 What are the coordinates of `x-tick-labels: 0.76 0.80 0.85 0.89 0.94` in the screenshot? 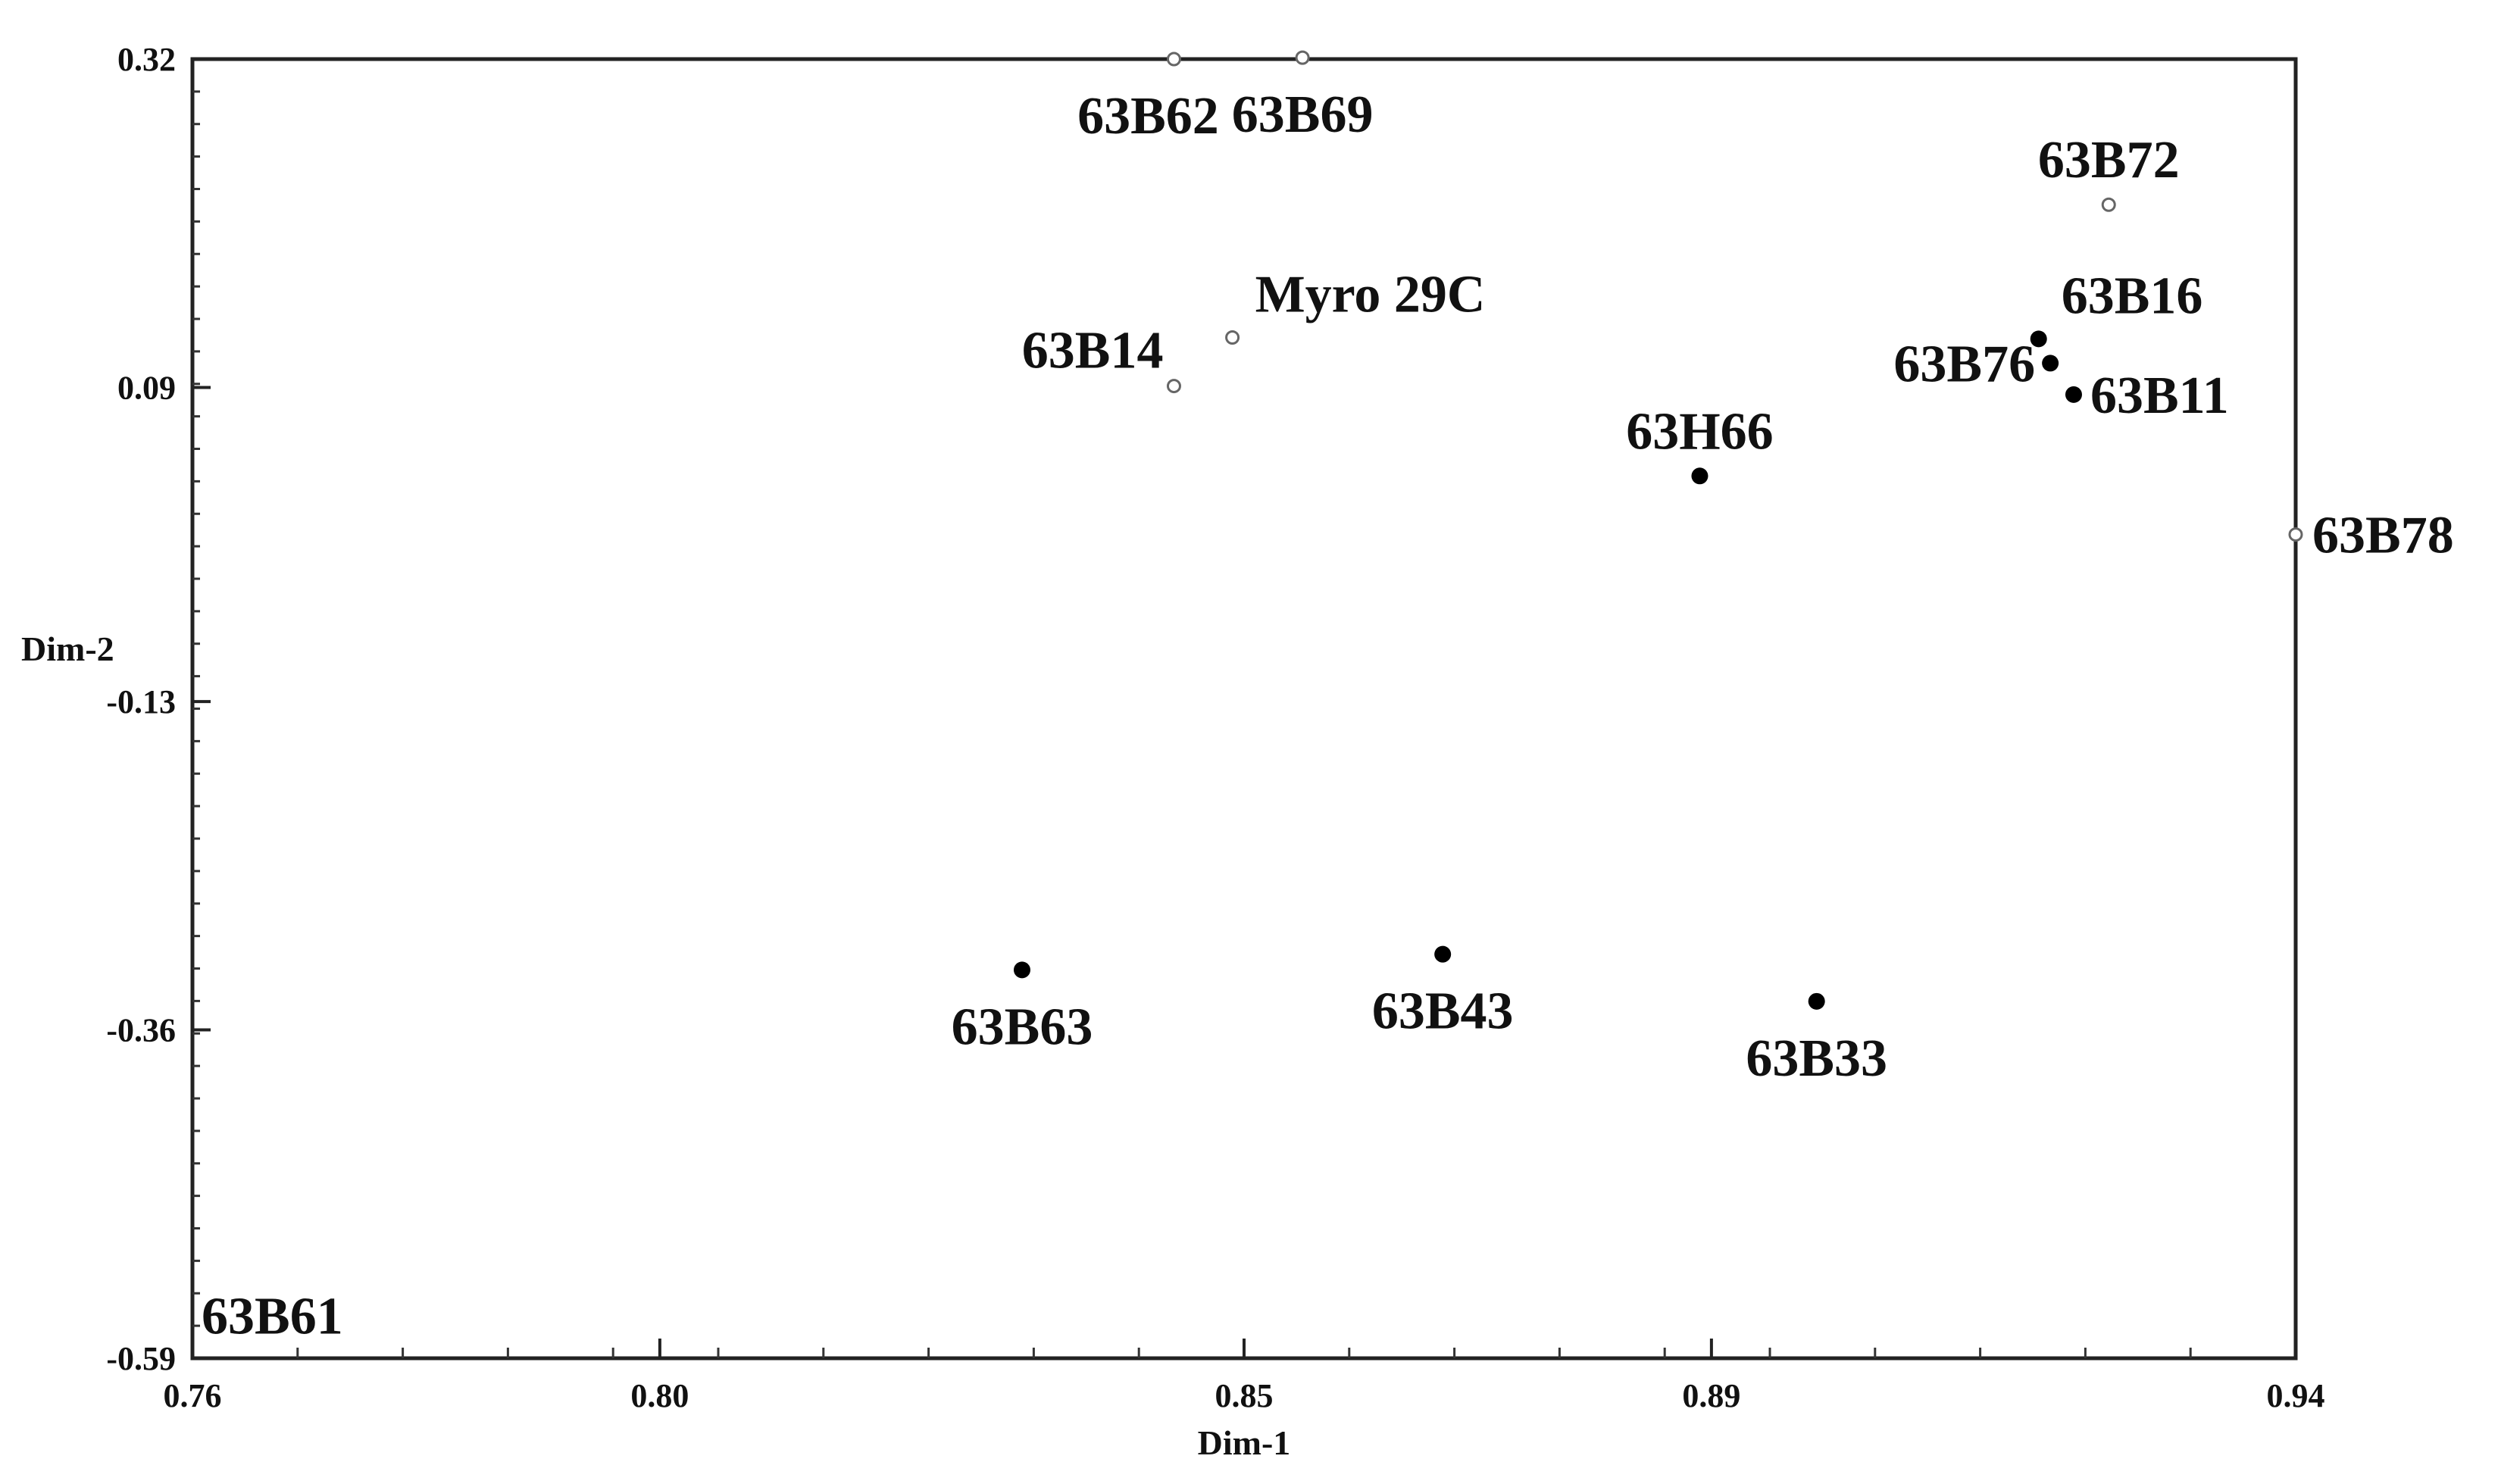 It's located at (1244, 1395).